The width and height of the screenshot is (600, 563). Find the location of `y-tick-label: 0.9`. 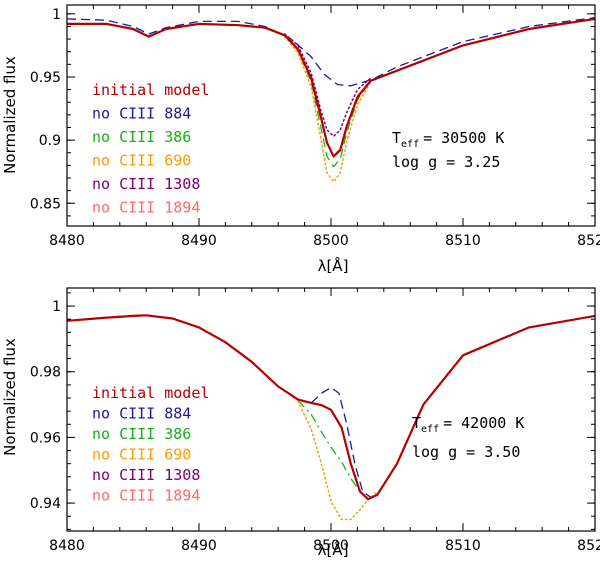

y-tick-label: 0.9 is located at coordinates (50, 141).